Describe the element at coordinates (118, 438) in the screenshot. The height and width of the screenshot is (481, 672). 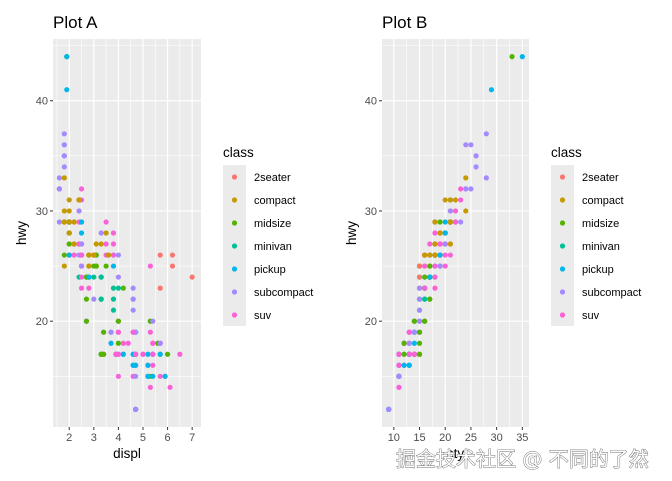
I see `x-tick-label: 4` at that location.